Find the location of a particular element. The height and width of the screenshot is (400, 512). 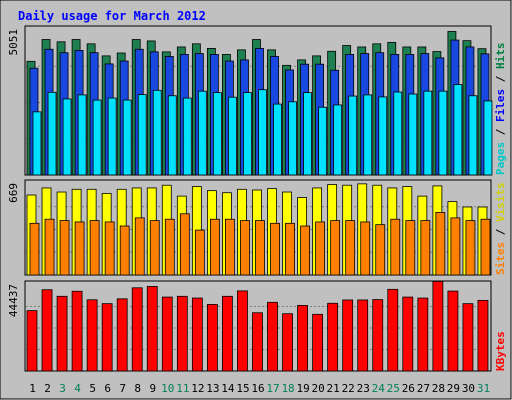

panel-max-label: 669 is located at coordinates (13, 193).